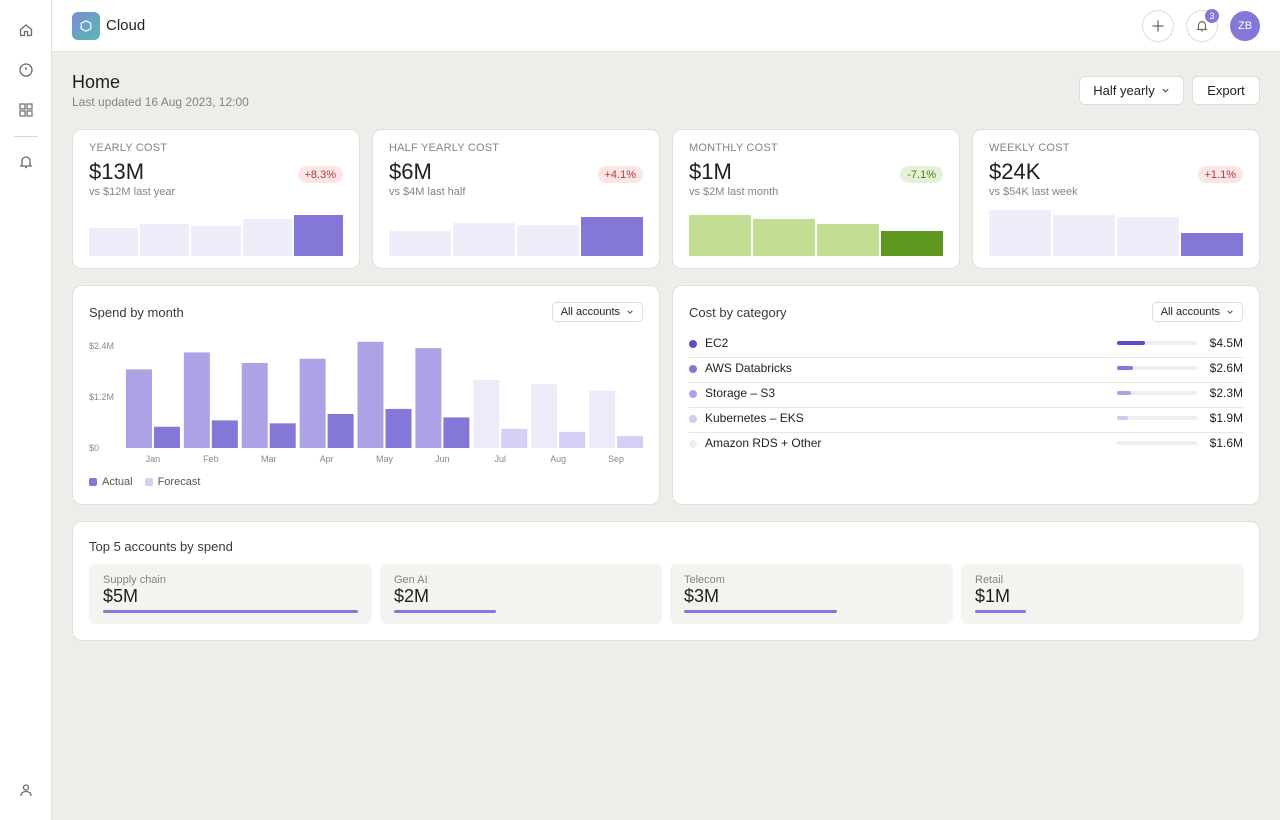 The width and height of the screenshot is (1280, 820). I want to click on legend-item-actual: Actual, so click(111, 482).